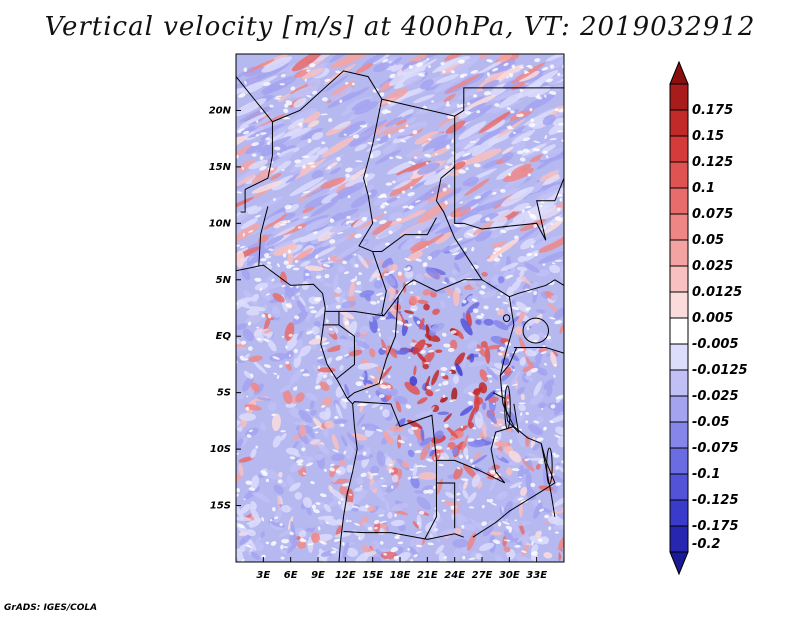 This screenshot has height=618, width=800. I want to click on lon-tick-label: 9E, so click(318, 575).